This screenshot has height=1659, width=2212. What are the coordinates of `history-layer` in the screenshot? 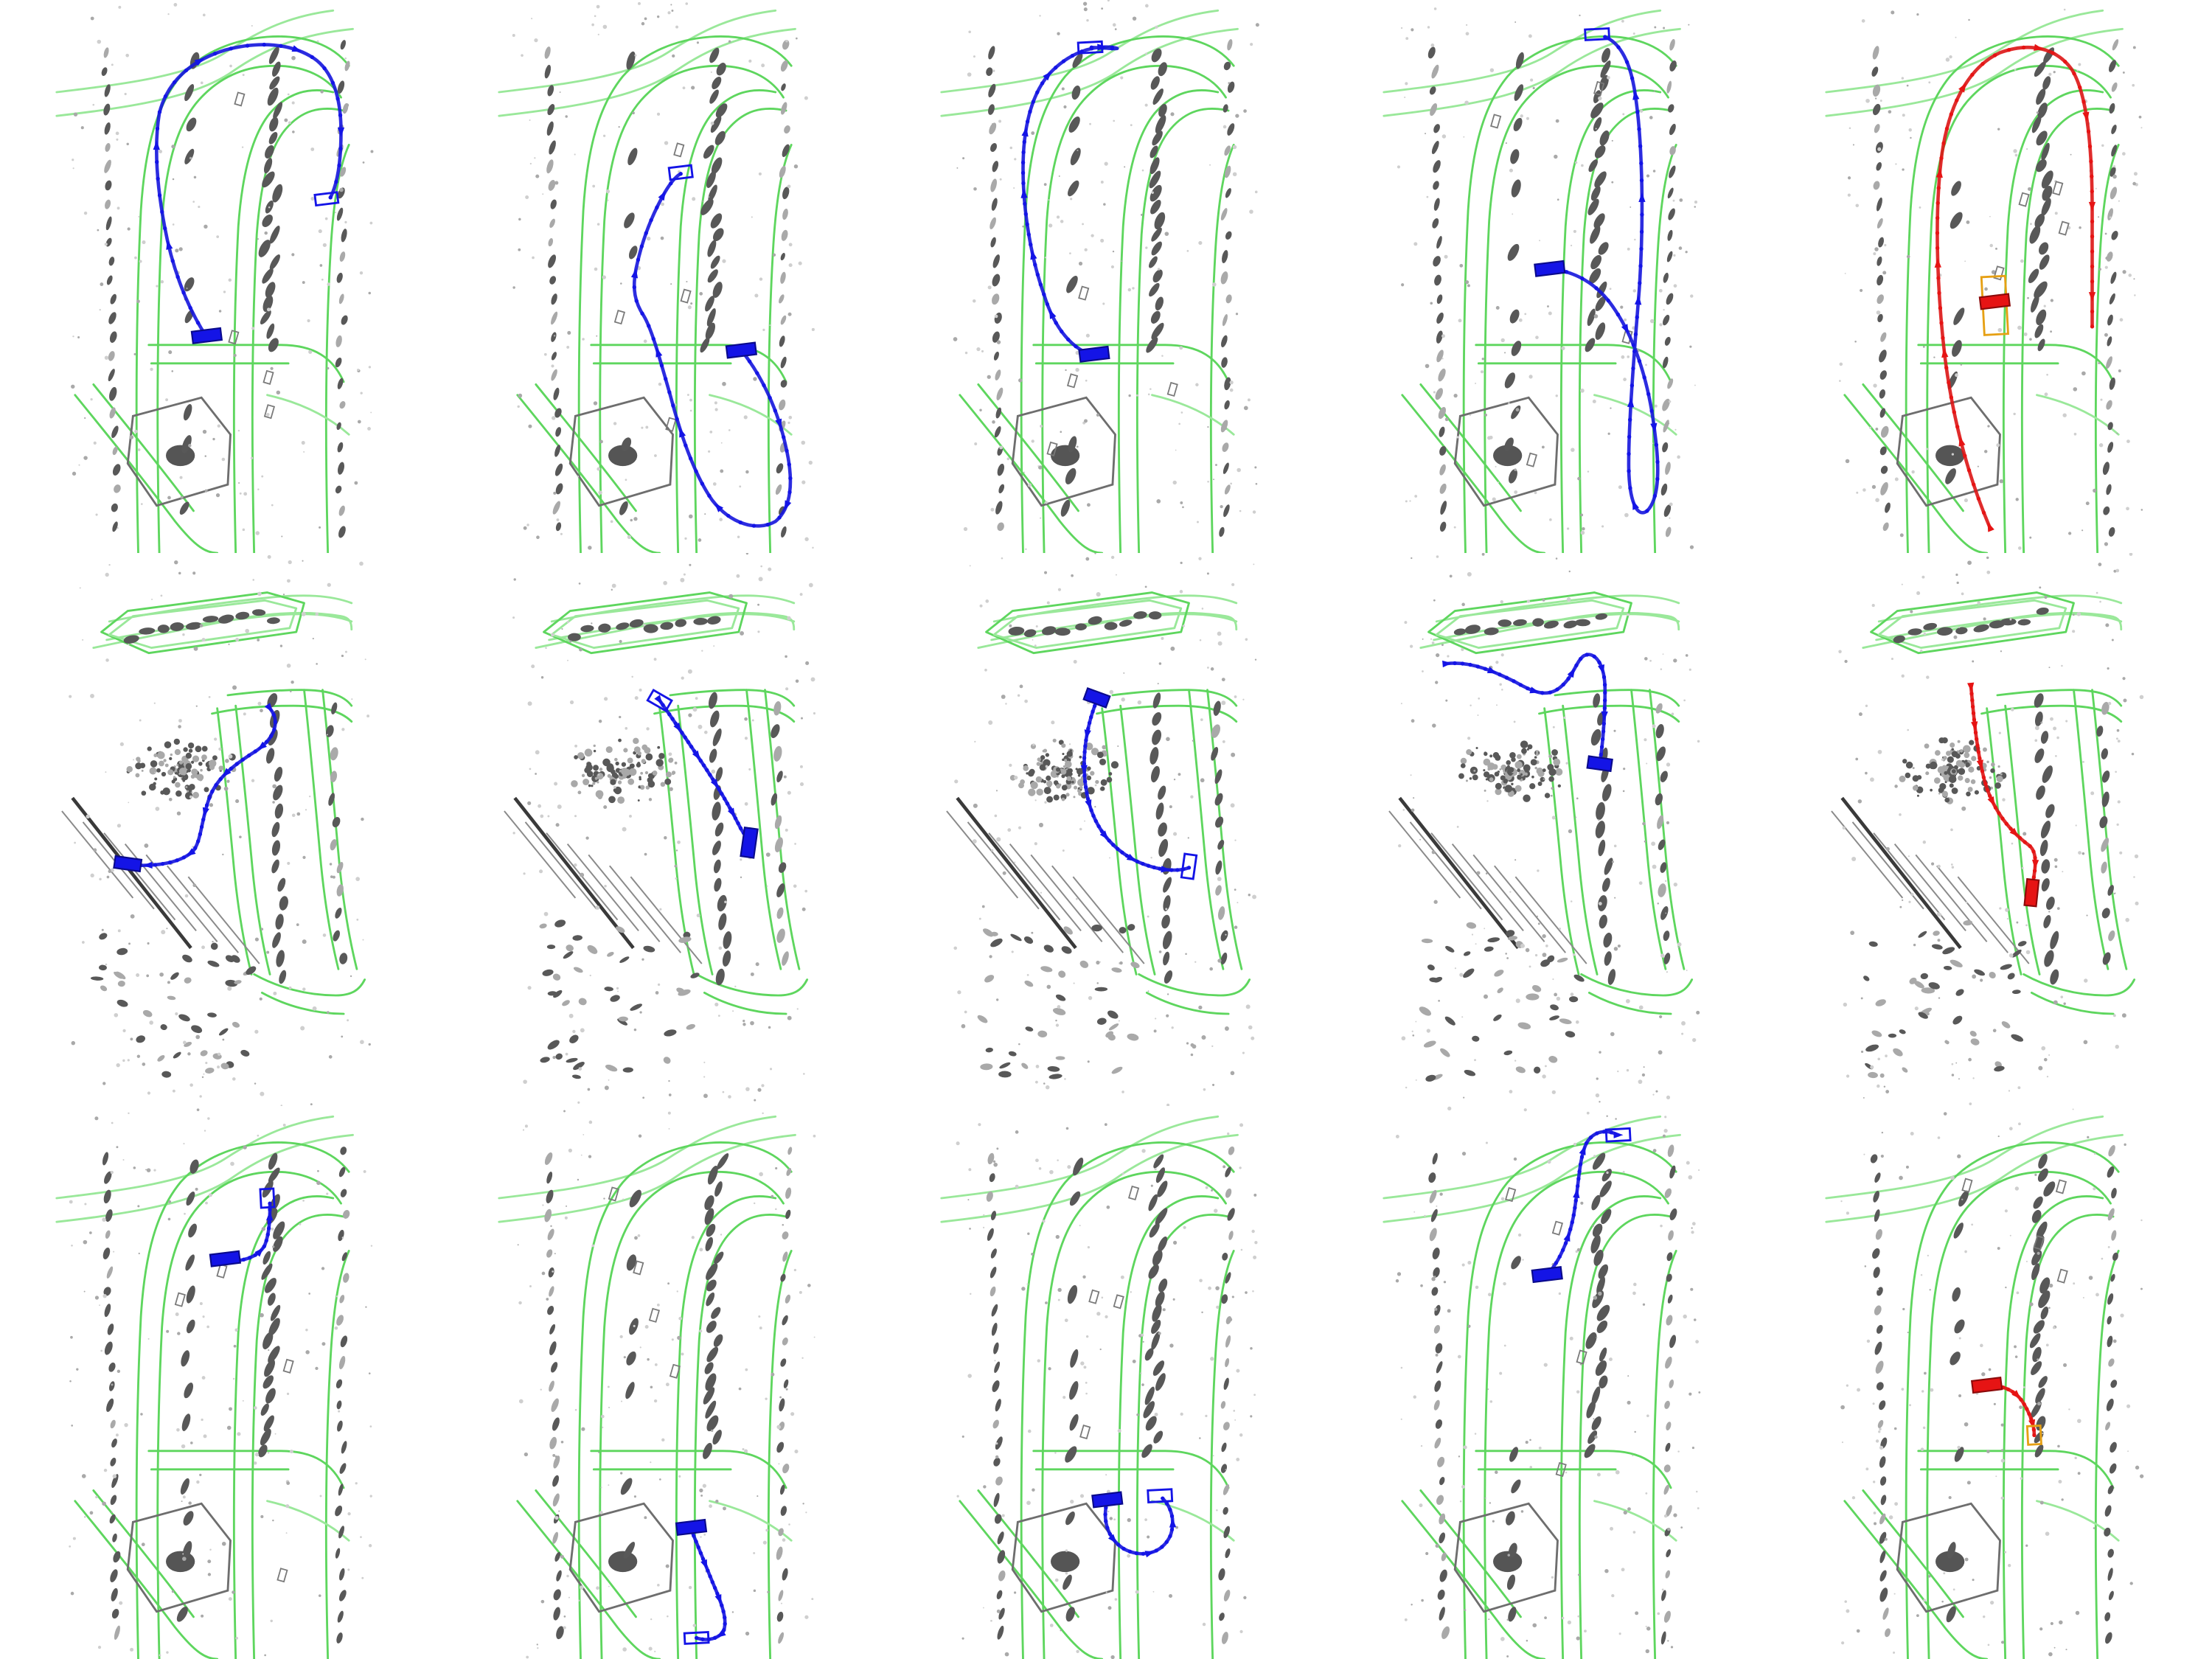 It's located at (1136, 785).